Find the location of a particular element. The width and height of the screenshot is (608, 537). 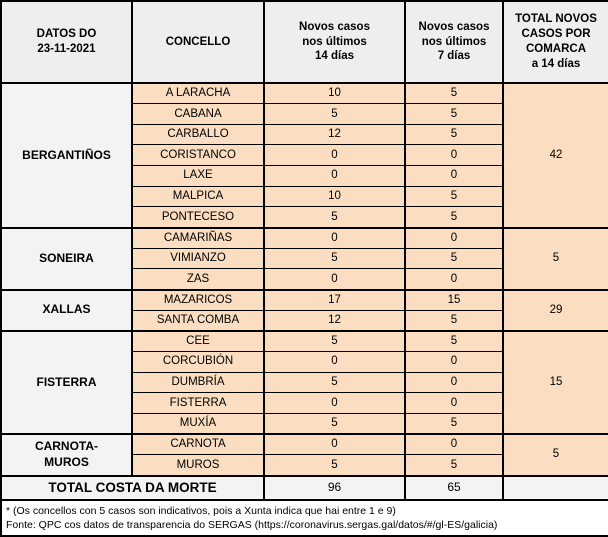

concello-cell: CARBALLO is located at coordinates (198, 134).